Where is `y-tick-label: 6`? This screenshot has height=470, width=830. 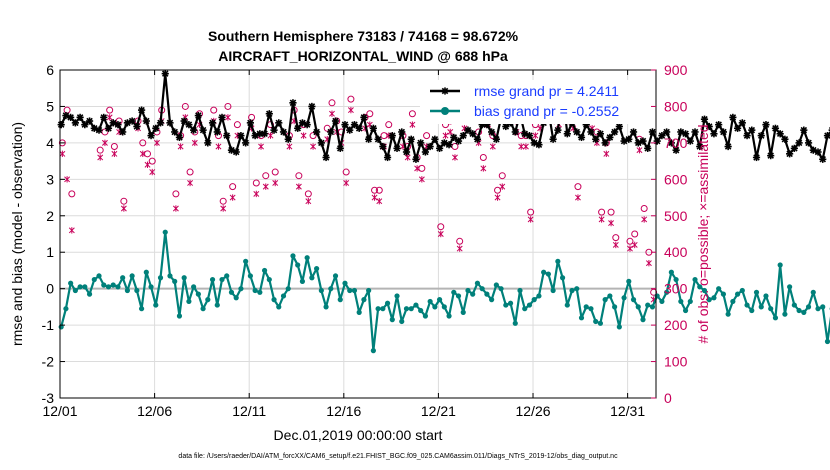 y-tick-label: 6 is located at coordinates (50, 70).